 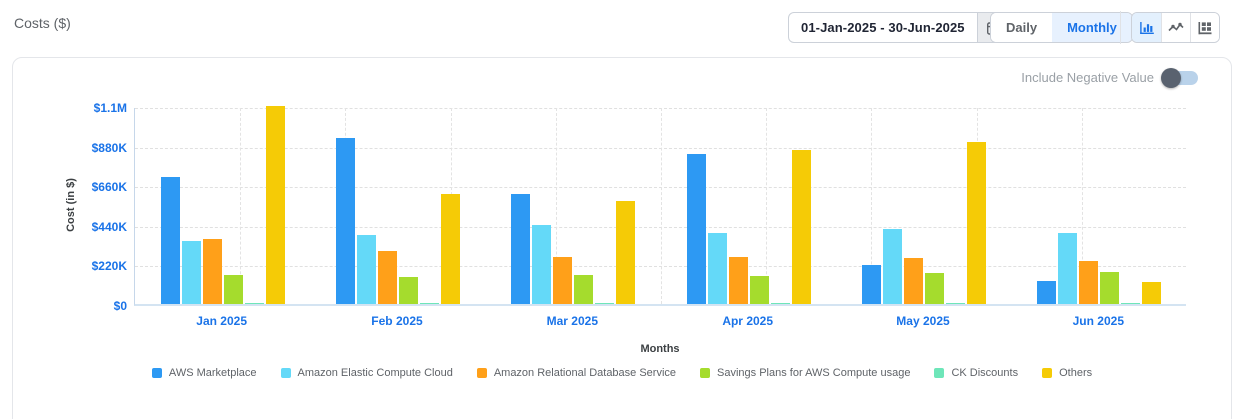 I want to click on legend-item: Others, so click(x=1067, y=373).